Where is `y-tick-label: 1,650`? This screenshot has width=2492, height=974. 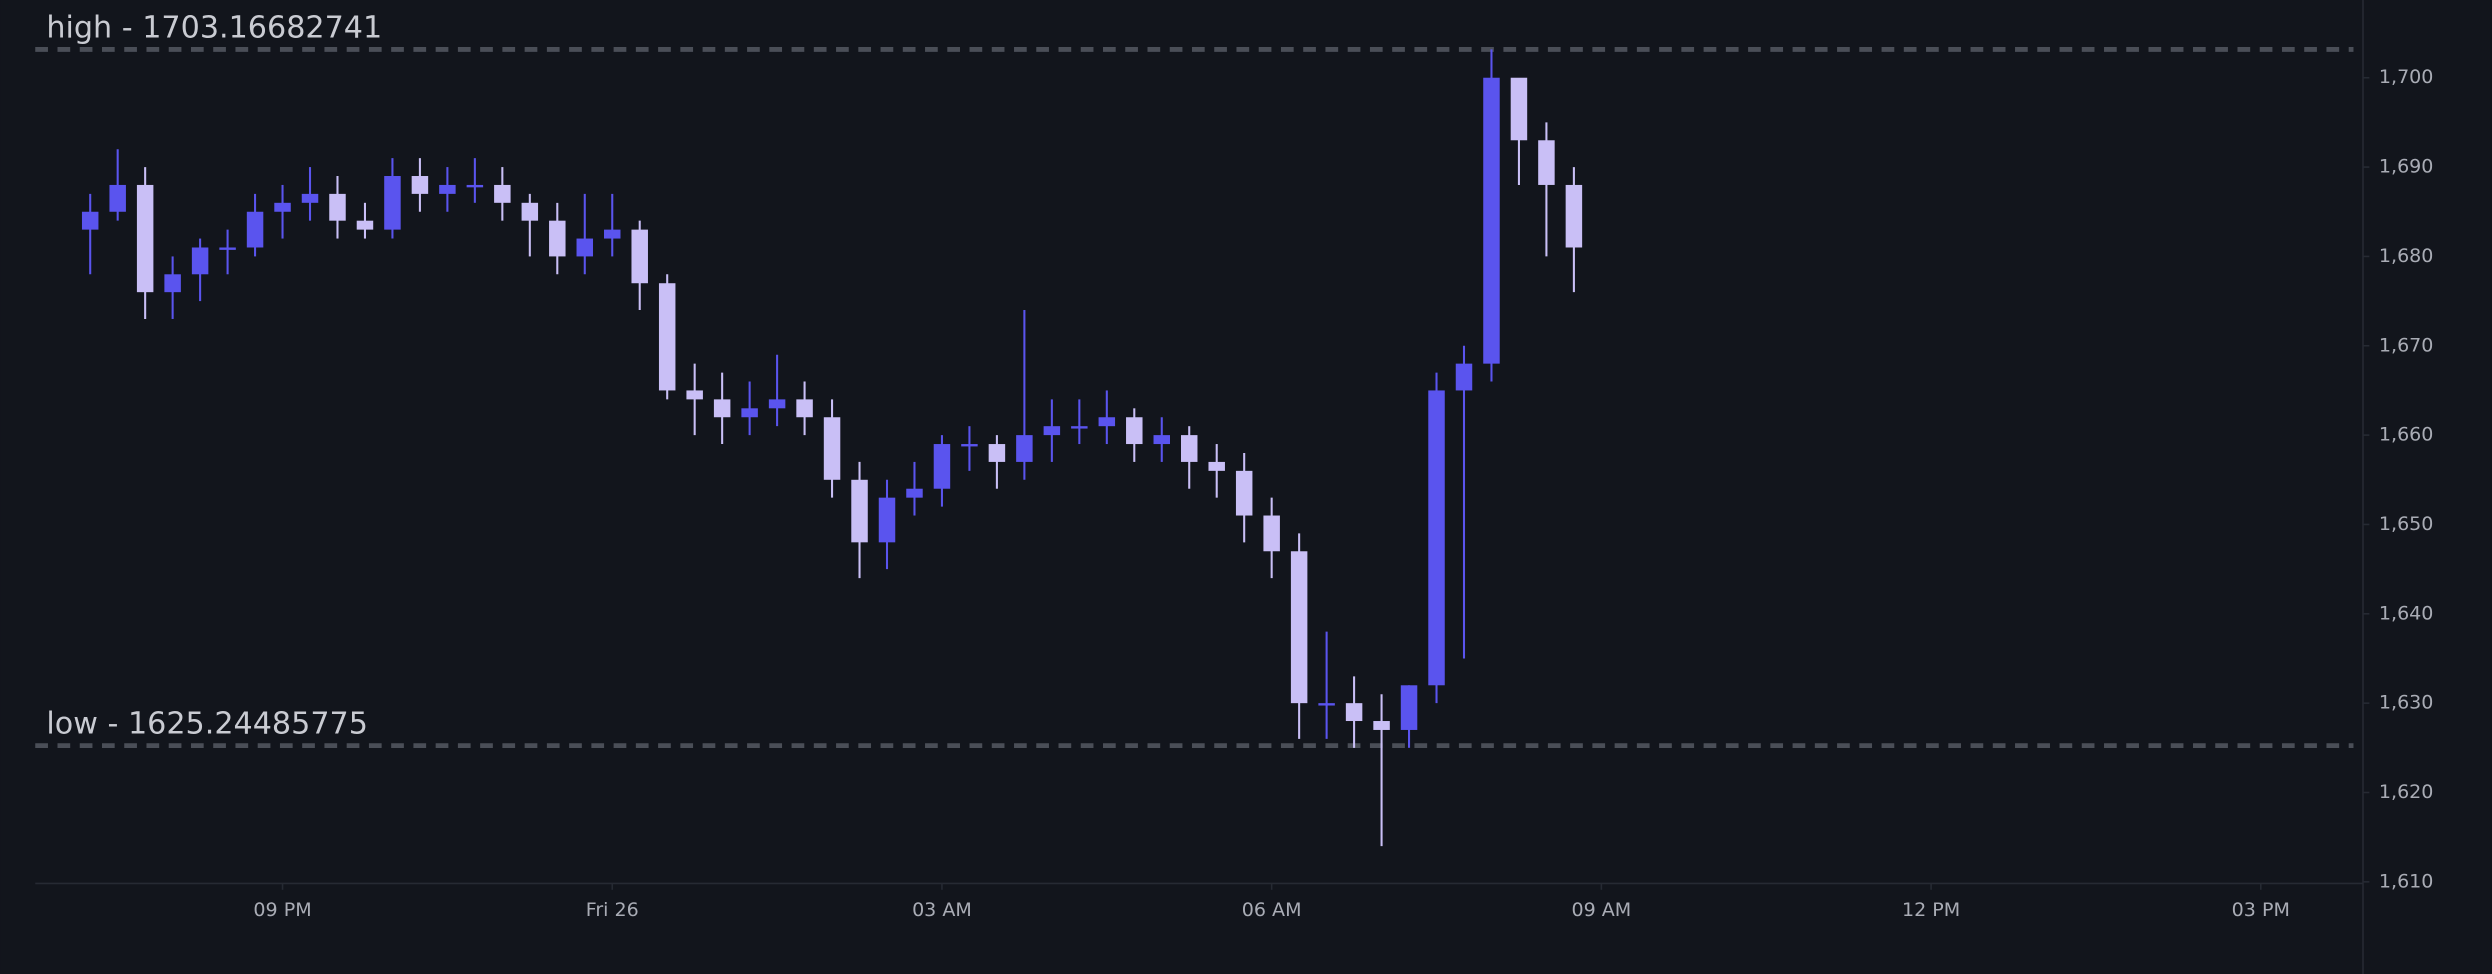
y-tick-label: 1,650 is located at coordinates (2406, 524).